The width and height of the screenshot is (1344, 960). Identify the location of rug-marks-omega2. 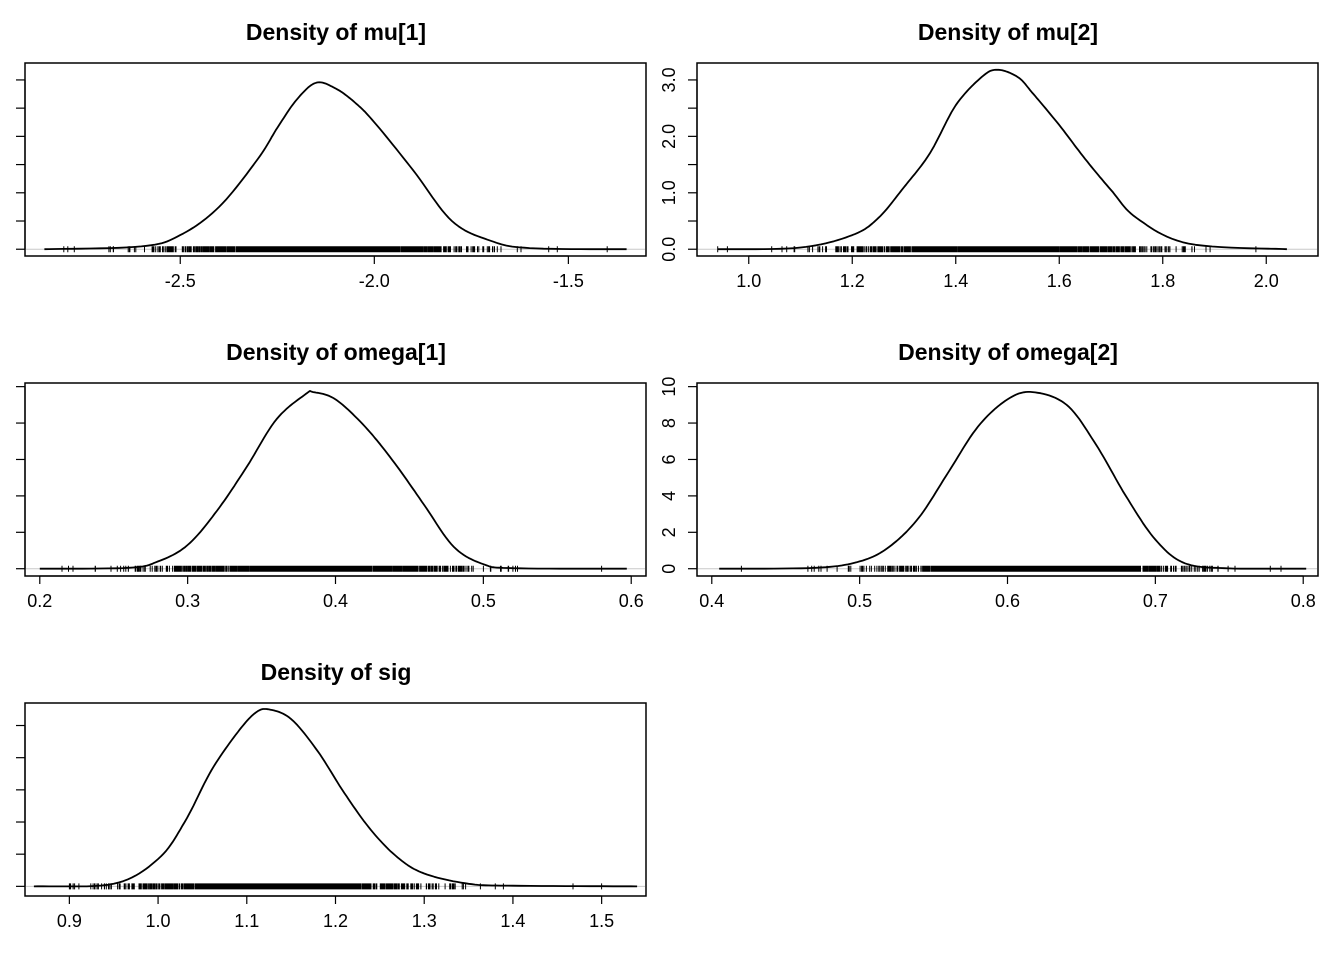
(1011, 568).